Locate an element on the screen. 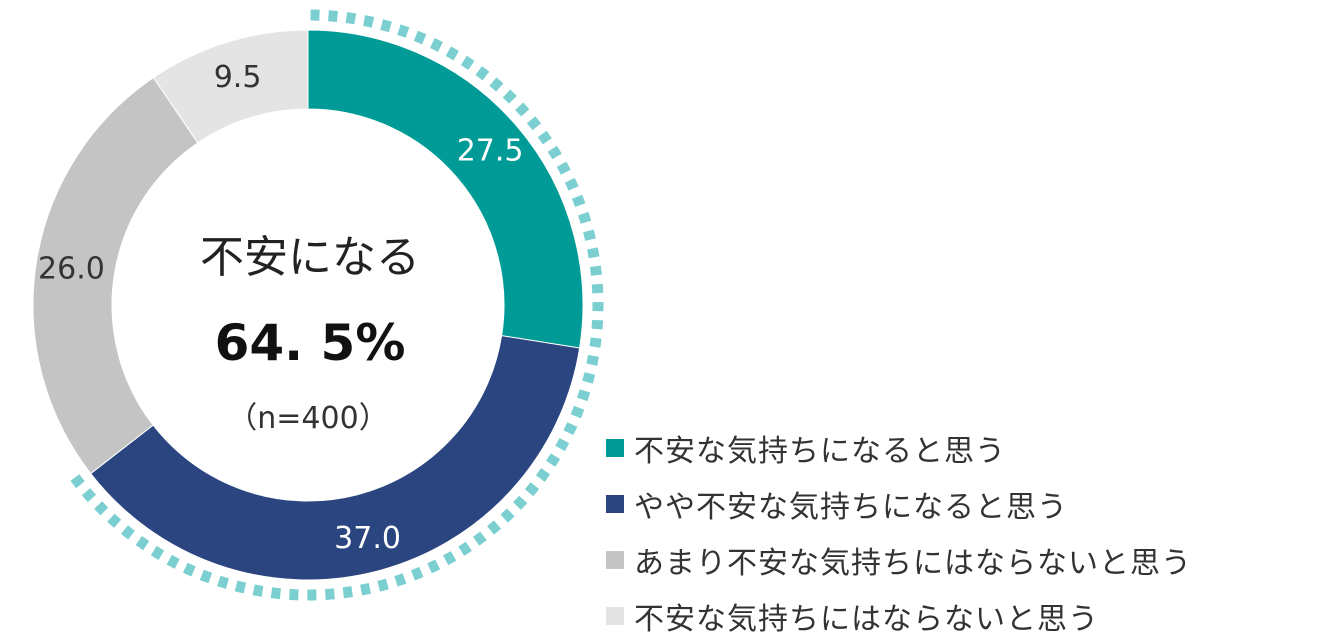  slice-value-label: 26.0 is located at coordinates (71, 269).